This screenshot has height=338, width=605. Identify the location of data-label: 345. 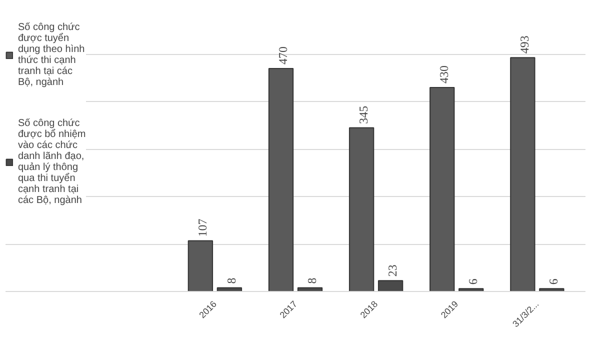
(363, 115).